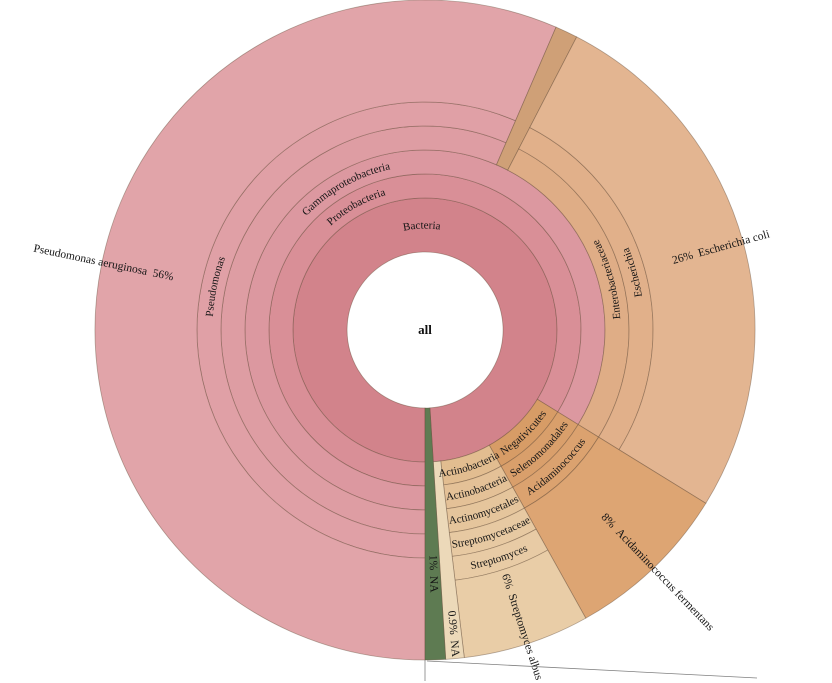 This screenshot has height=683, width=832. I want to click on callout-label-na: 1% NA, so click(432, 574).